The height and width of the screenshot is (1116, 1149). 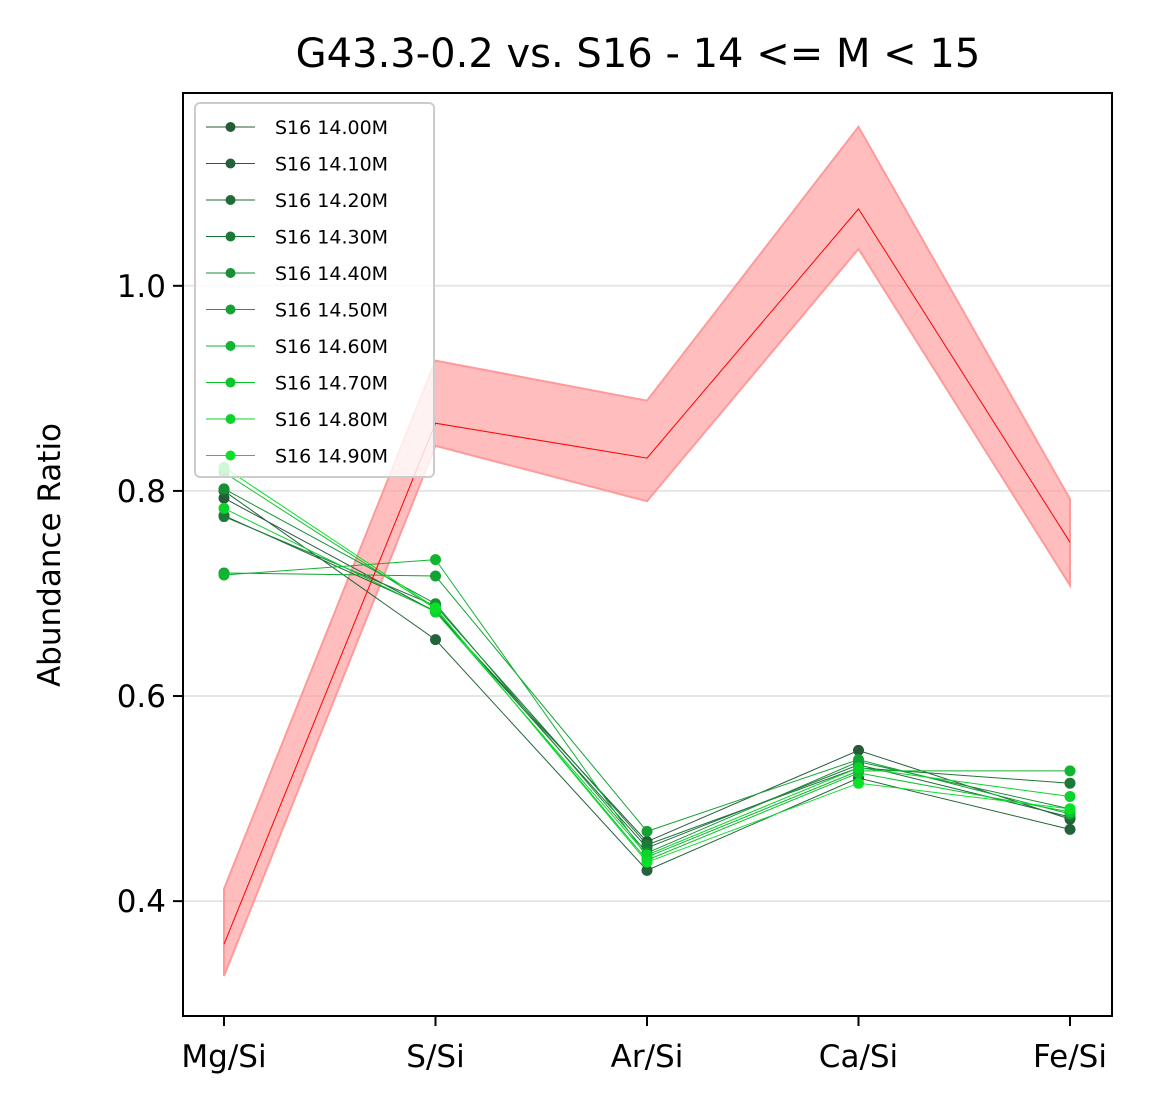 What do you see at coordinates (858, 1057) in the screenshot?
I see `x-tick-label: Ca/Si` at bounding box center [858, 1057].